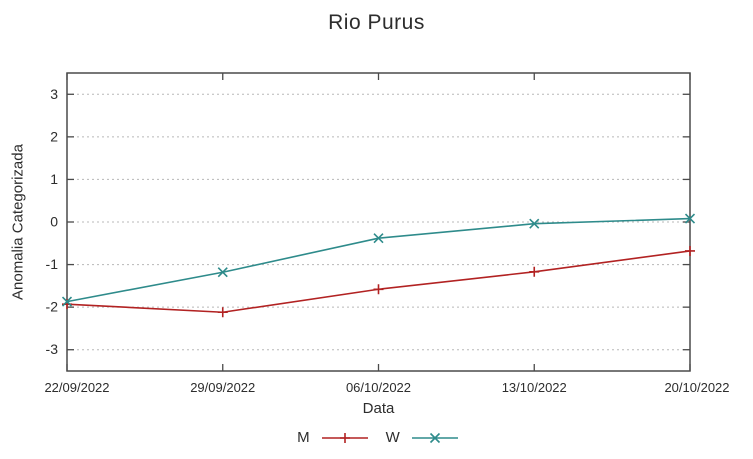 The image size is (753, 459). I want to click on legend-item-W: W, so click(423, 437).